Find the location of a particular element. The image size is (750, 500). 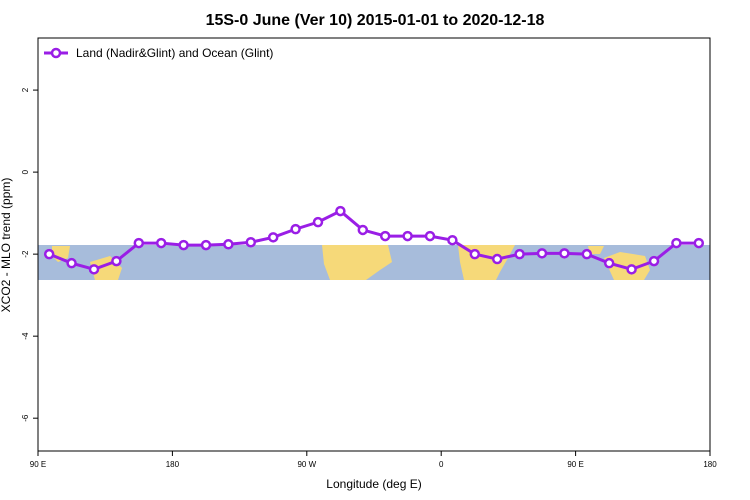

x-axis-label: Longitude (deg E) is located at coordinates (373, 484).